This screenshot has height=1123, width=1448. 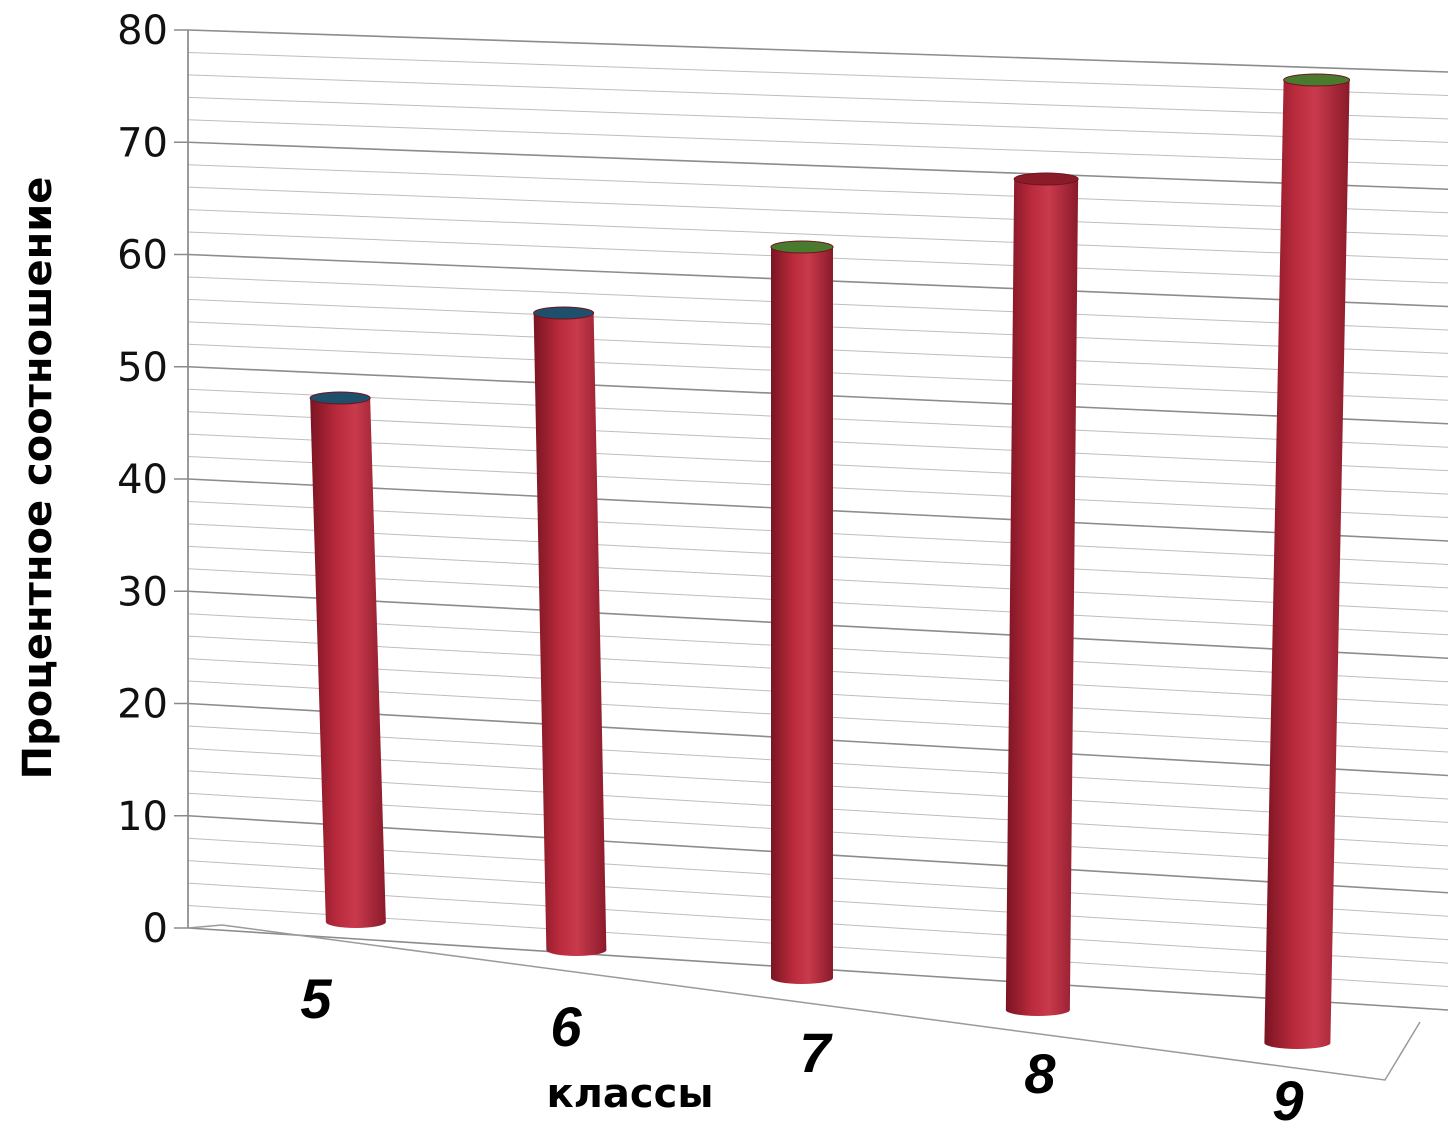 I want to click on floor-edge, so click(x=804, y=1002).